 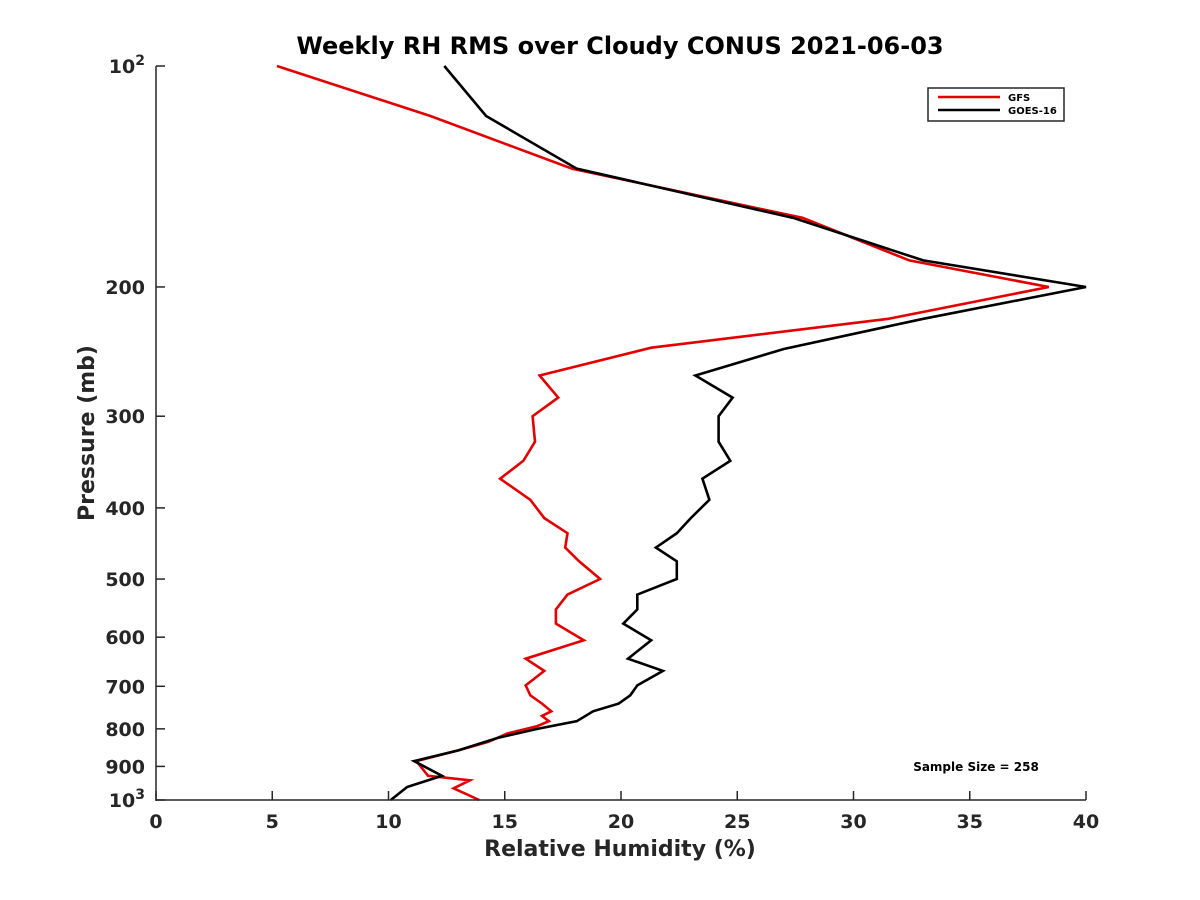 What do you see at coordinates (272, 822) in the screenshot?
I see `x-tick-label: 5` at bounding box center [272, 822].